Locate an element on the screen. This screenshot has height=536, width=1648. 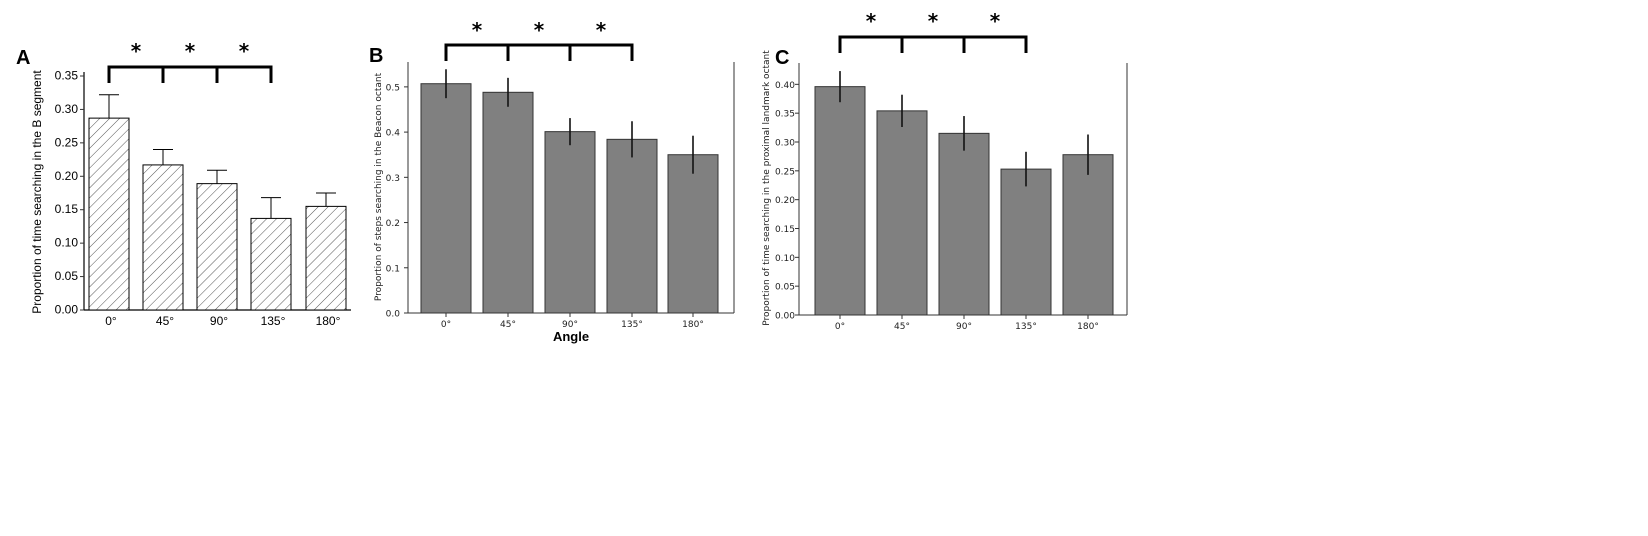
panel-b-y-tick-label: 0.2 is located at coordinates (393, 224).